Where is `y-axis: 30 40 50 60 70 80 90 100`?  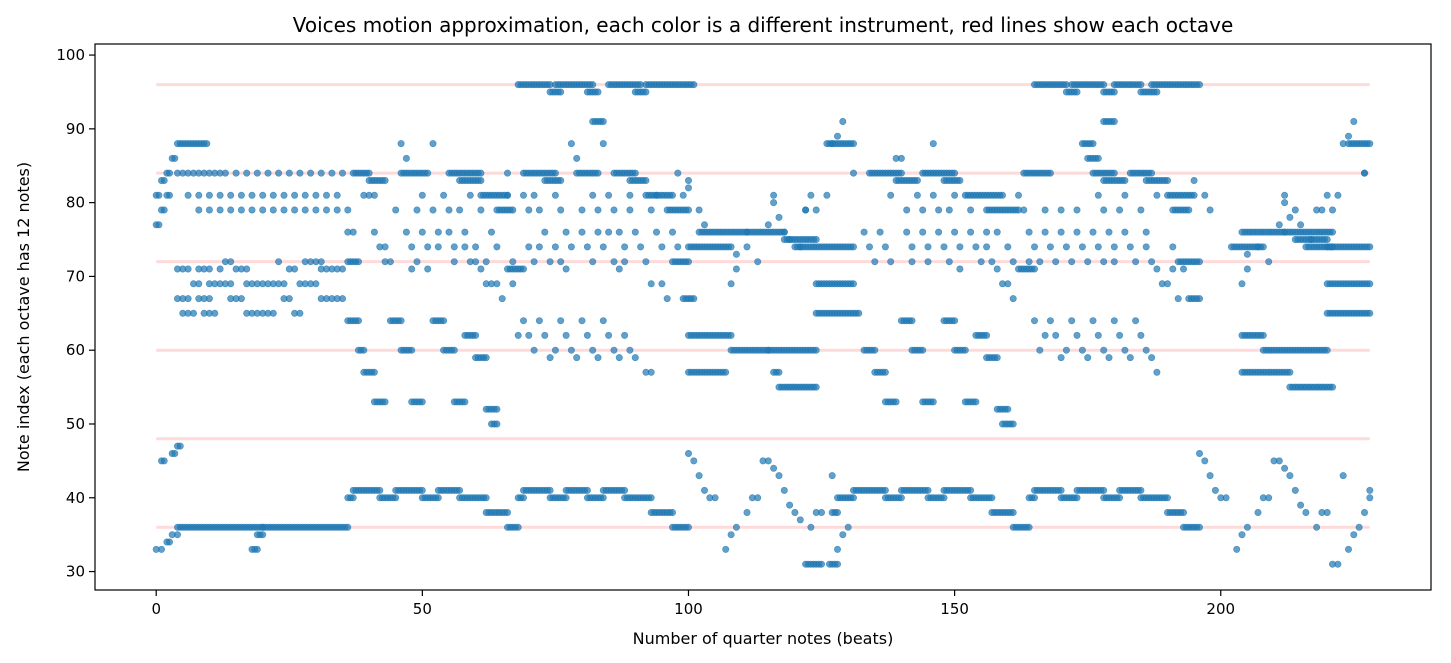
y-axis: 30 40 50 60 70 80 90 100 is located at coordinates (75, 313).